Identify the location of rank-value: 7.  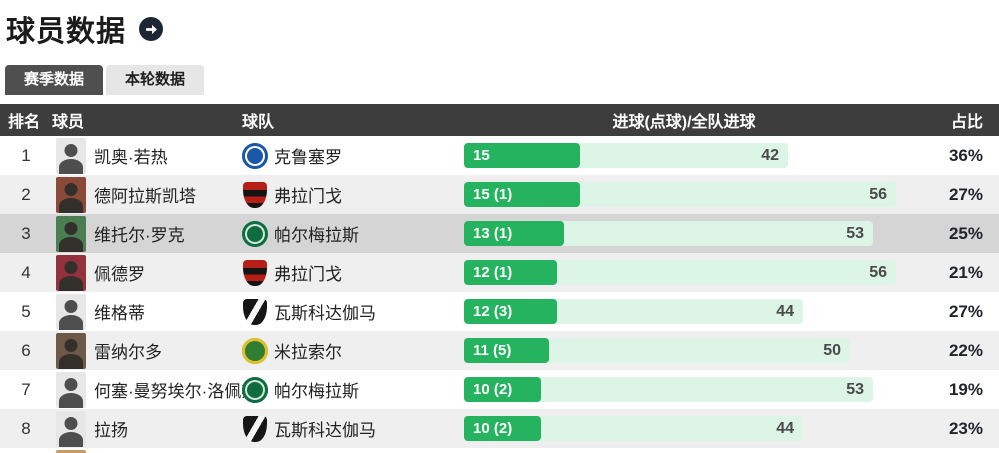
(26, 389).